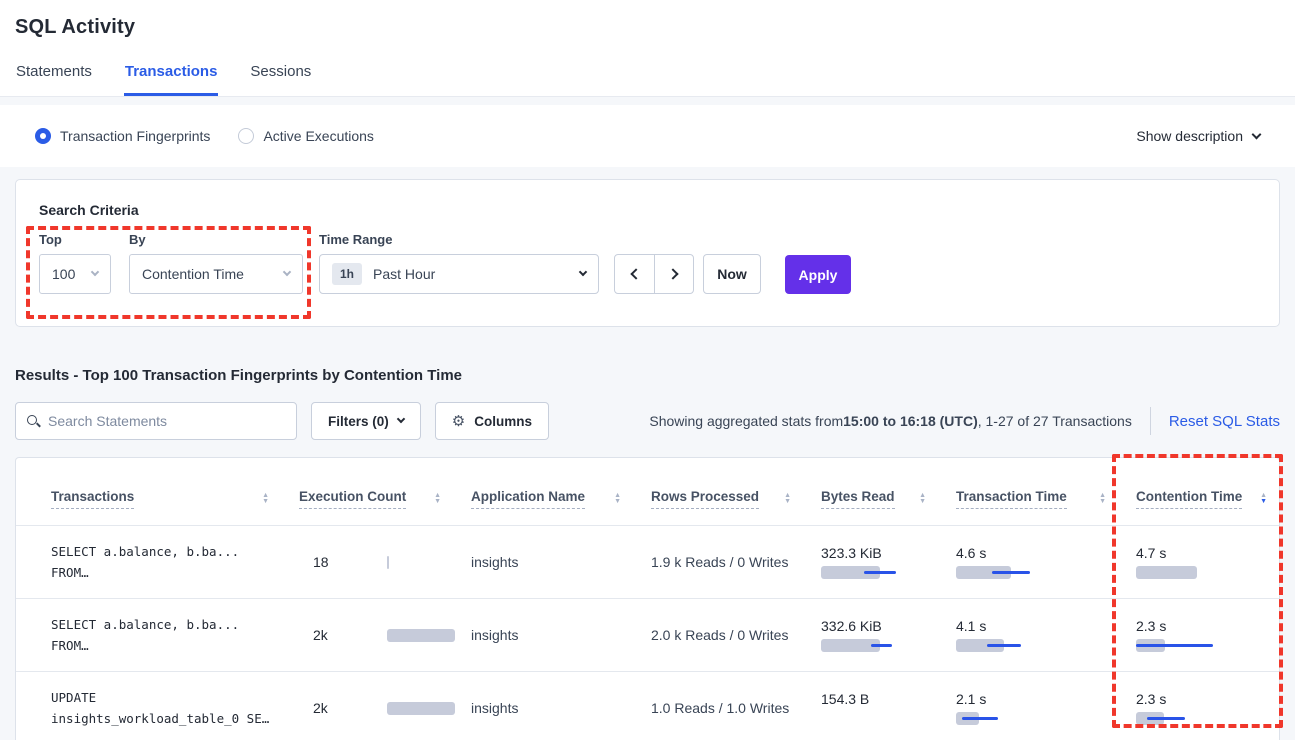 The height and width of the screenshot is (740, 1295). Describe the element at coordinates (404, 274) in the screenshot. I see `time-range-value: Past Hour` at that location.